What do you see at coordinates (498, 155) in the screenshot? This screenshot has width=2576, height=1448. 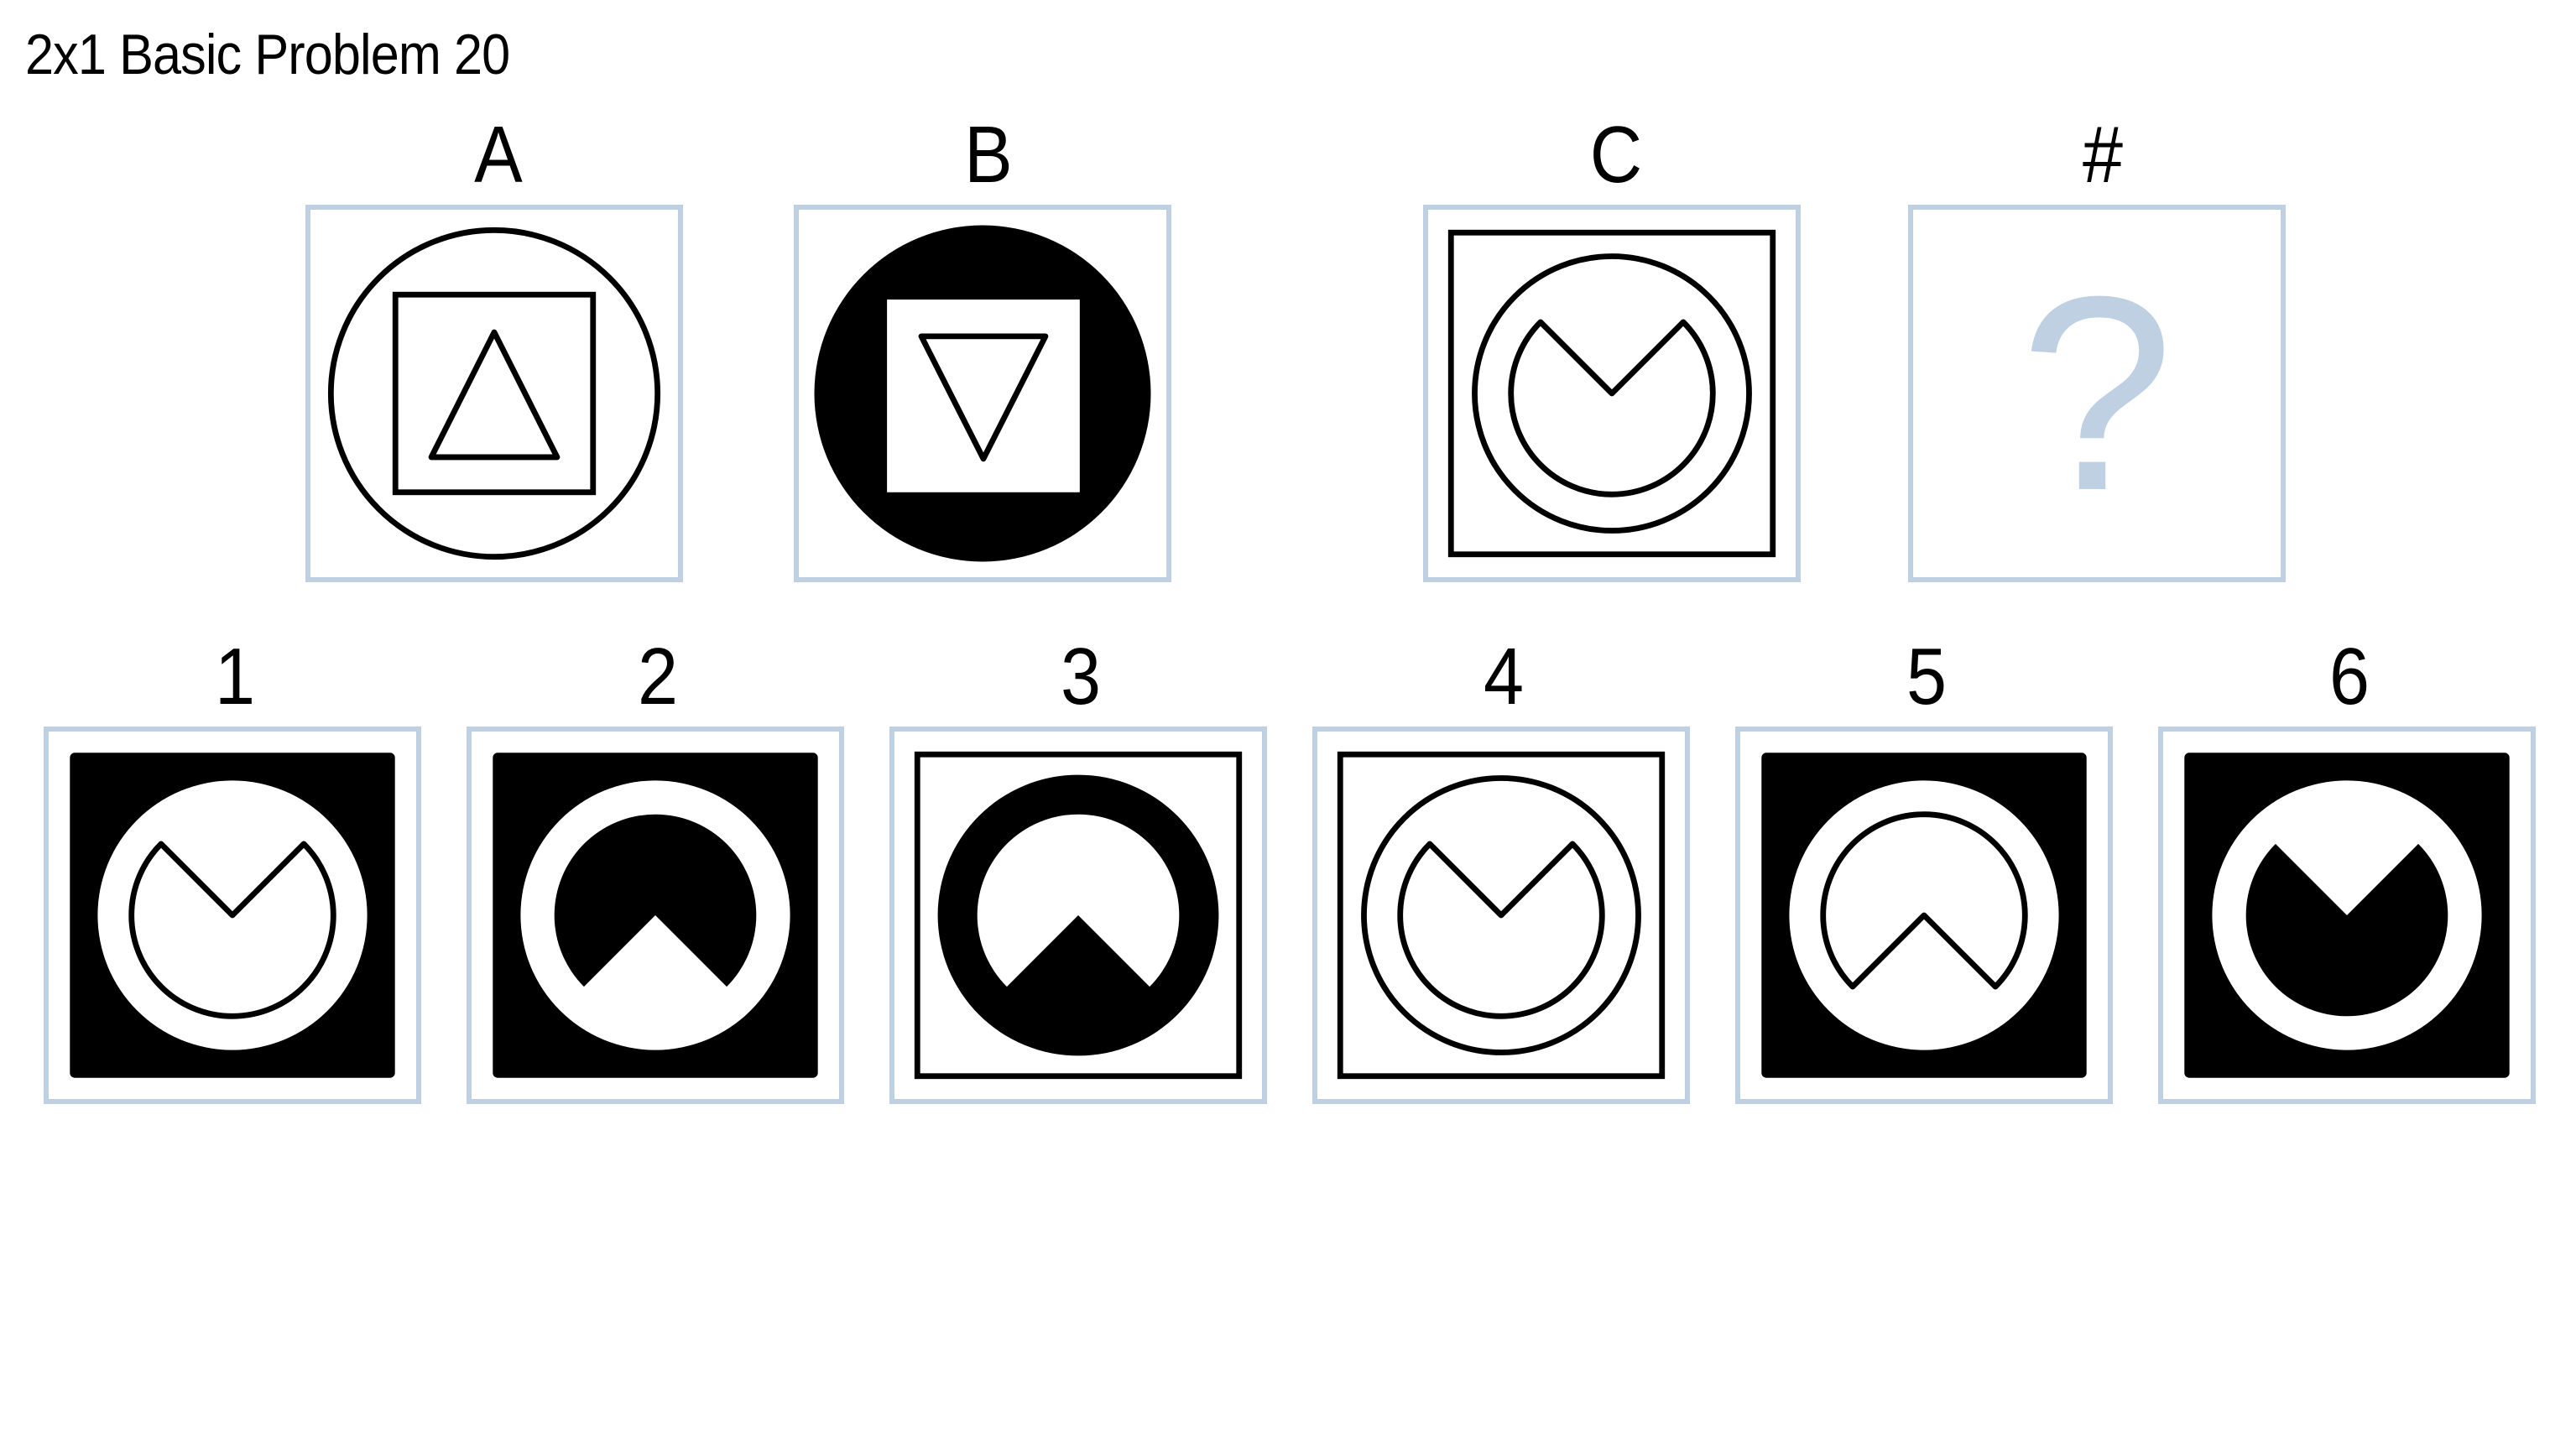 I see `label-a: A` at bounding box center [498, 155].